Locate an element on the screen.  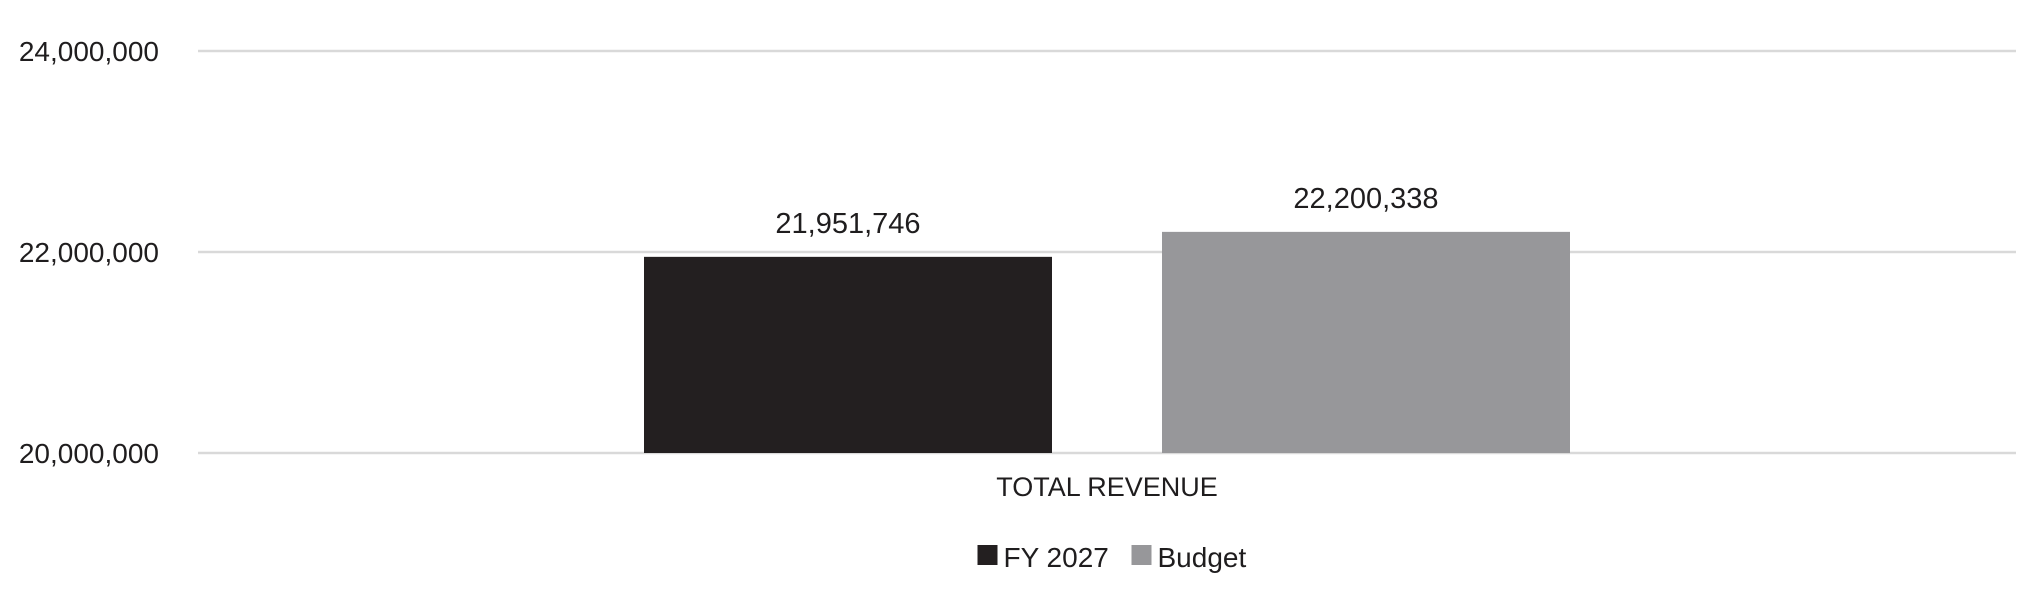
data-label-budget: 22,200,338 is located at coordinates (1365, 199).